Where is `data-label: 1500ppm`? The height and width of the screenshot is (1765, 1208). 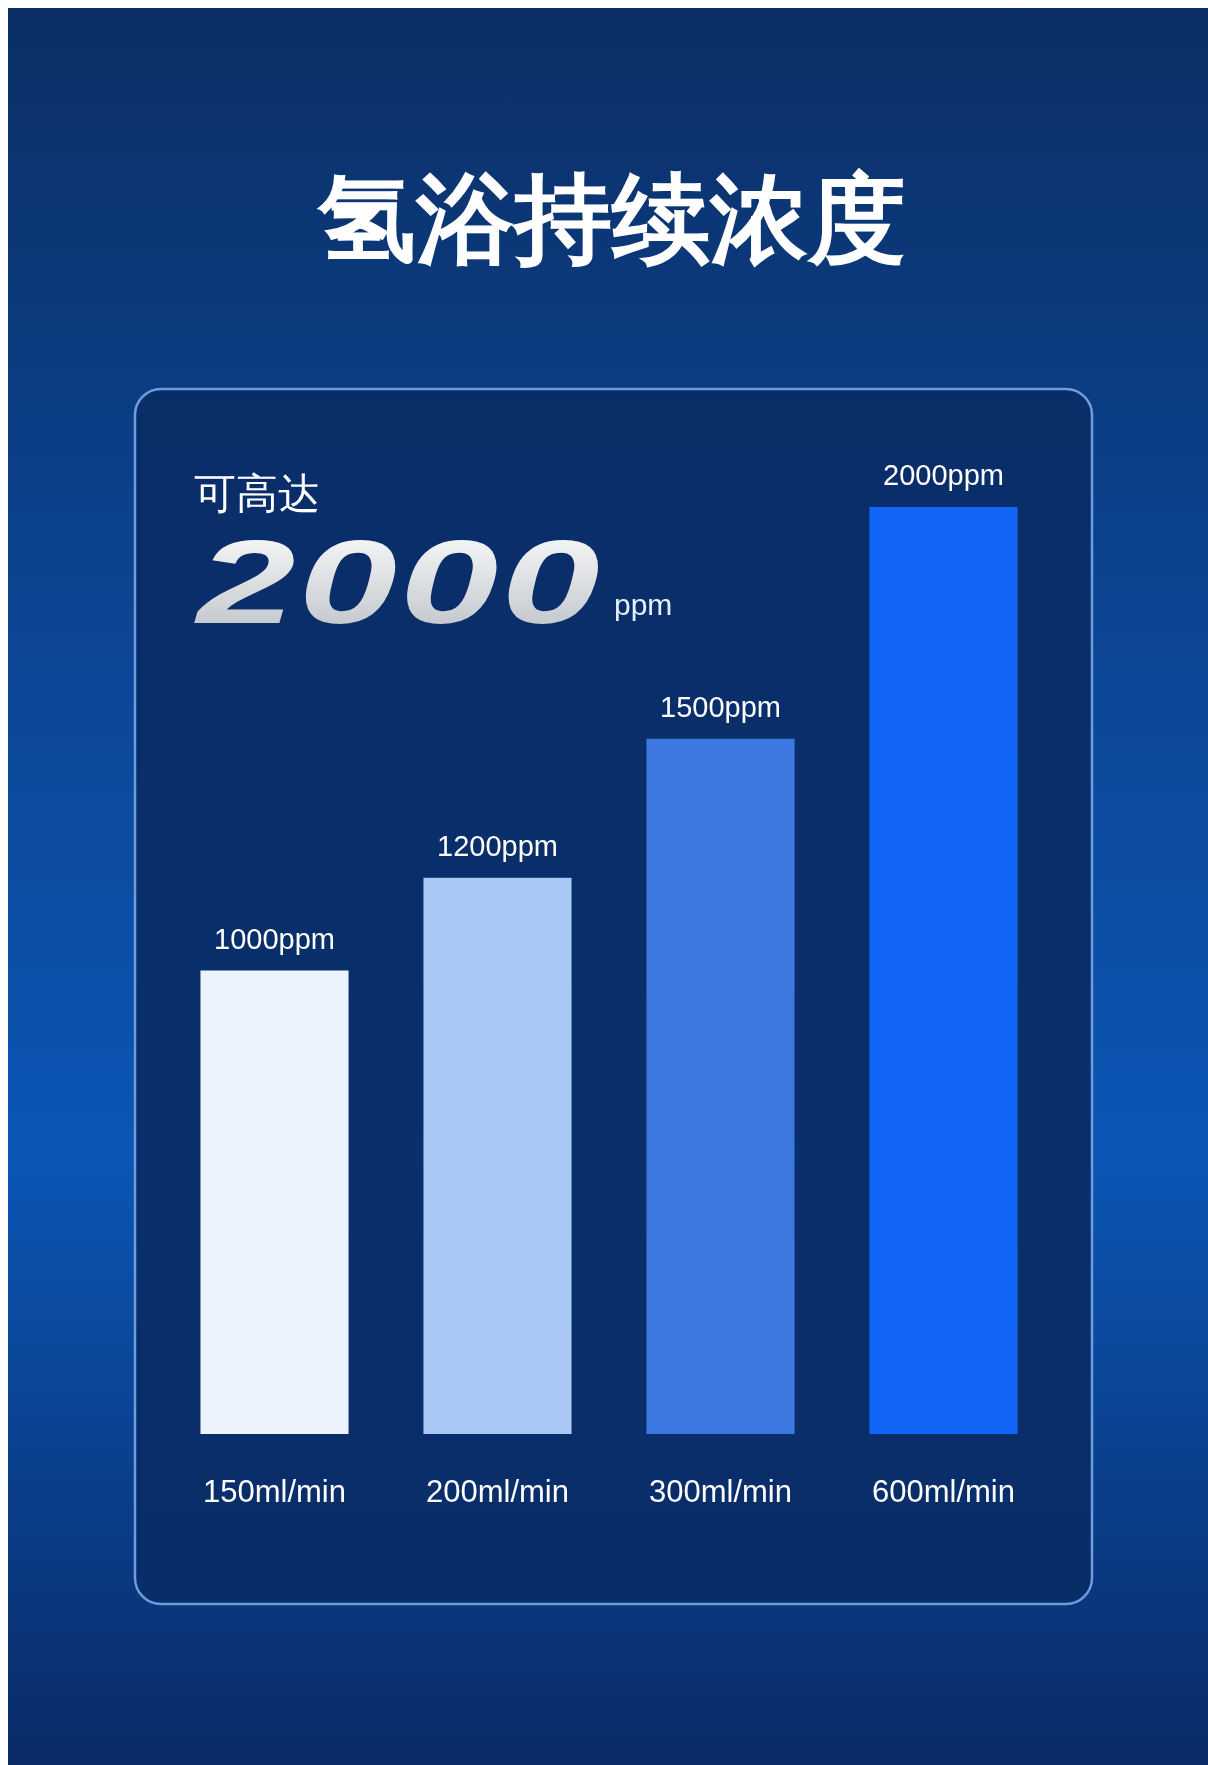
data-label: 1500ppm is located at coordinates (720, 706).